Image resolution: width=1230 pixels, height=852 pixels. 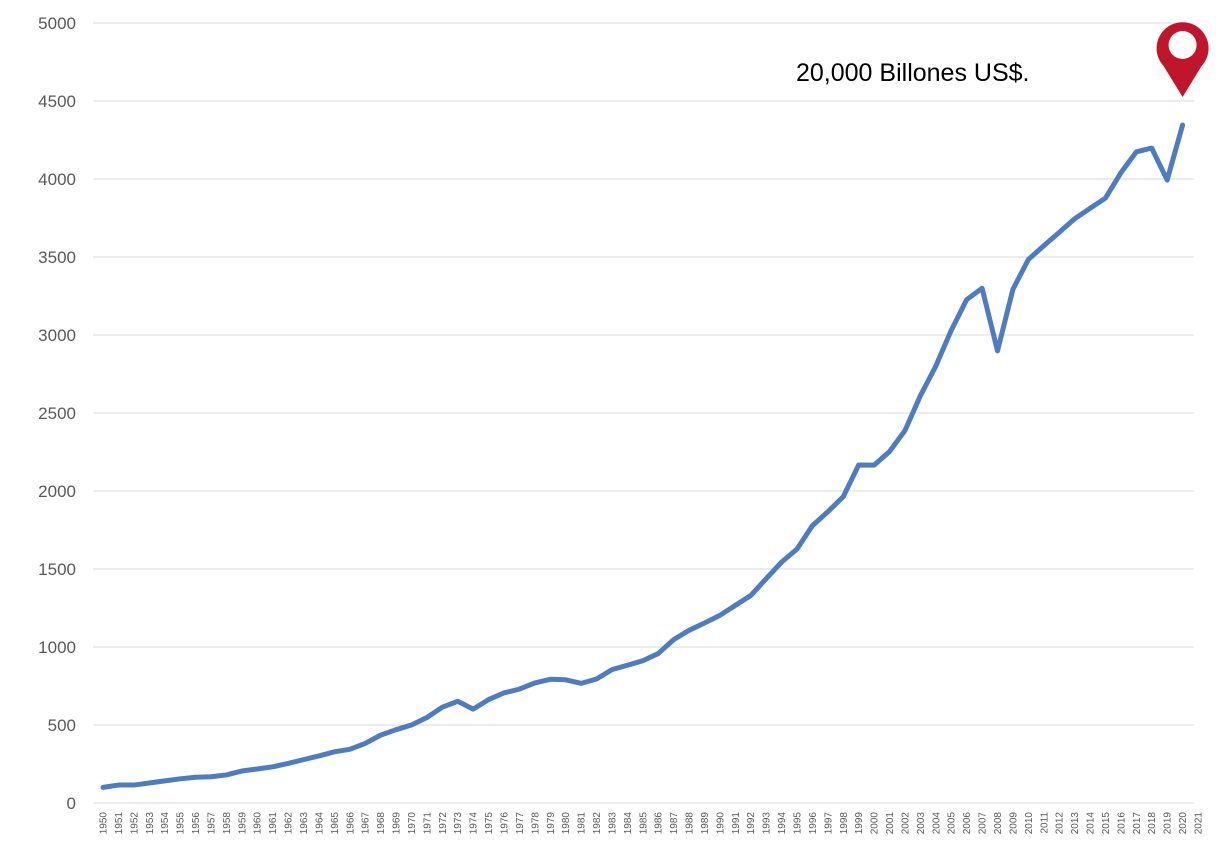 What do you see at coordinates (62, 725) in the screenshot?
I see `y-tick-label: 500` at bounding box center [62, 725].